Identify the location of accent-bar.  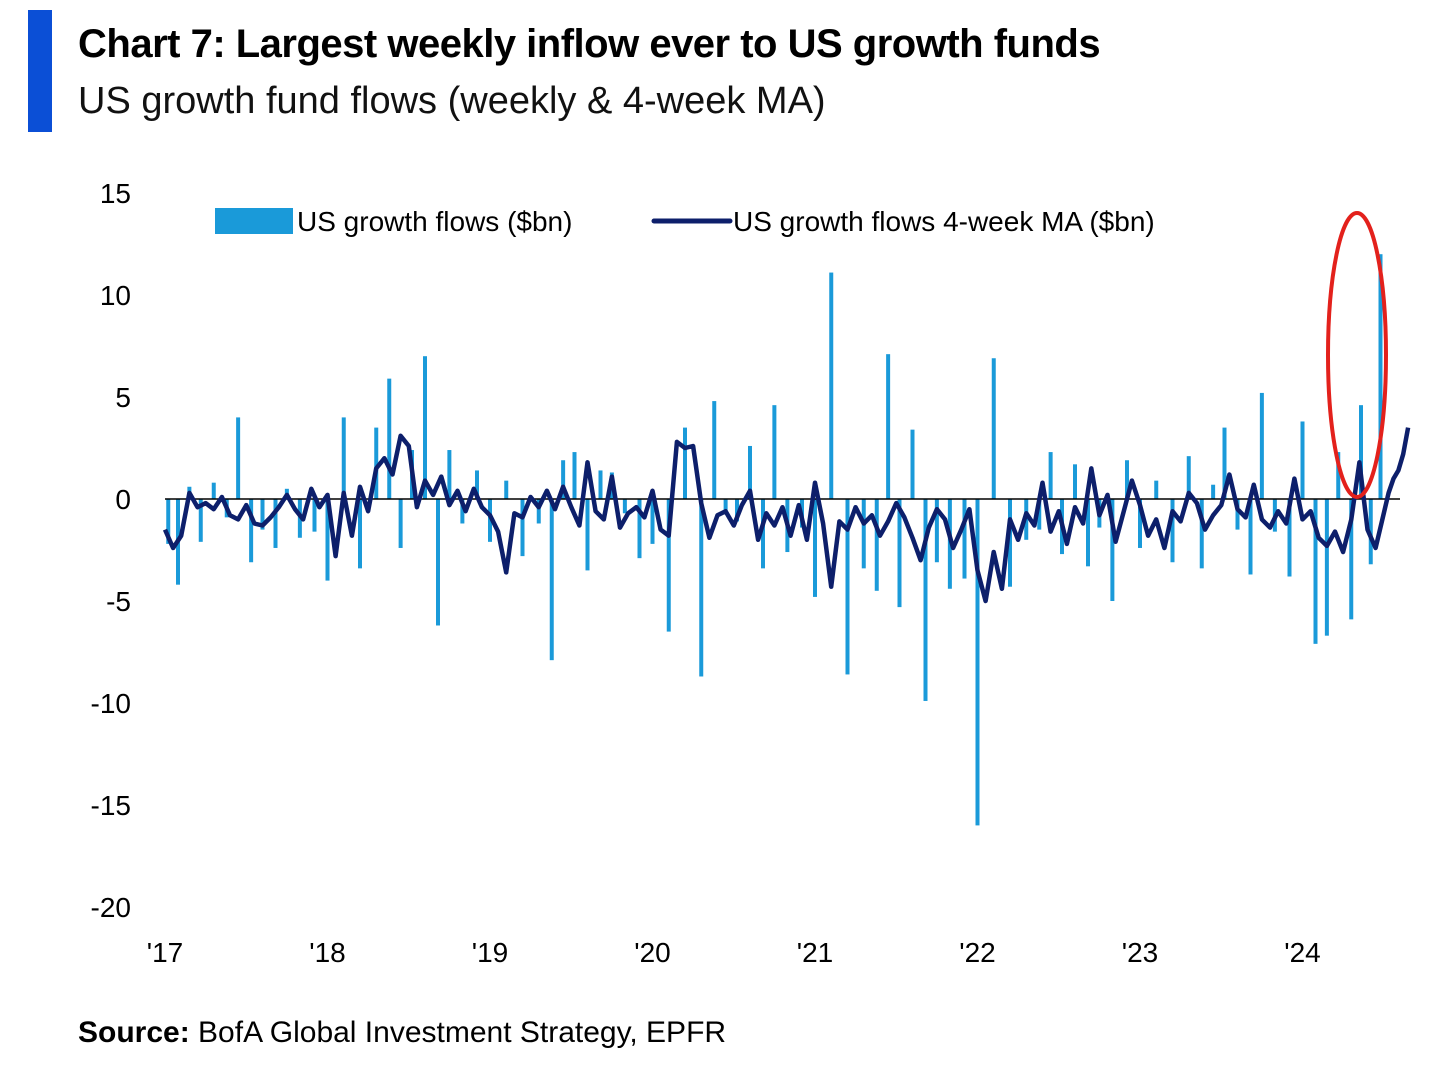
(40, 71).